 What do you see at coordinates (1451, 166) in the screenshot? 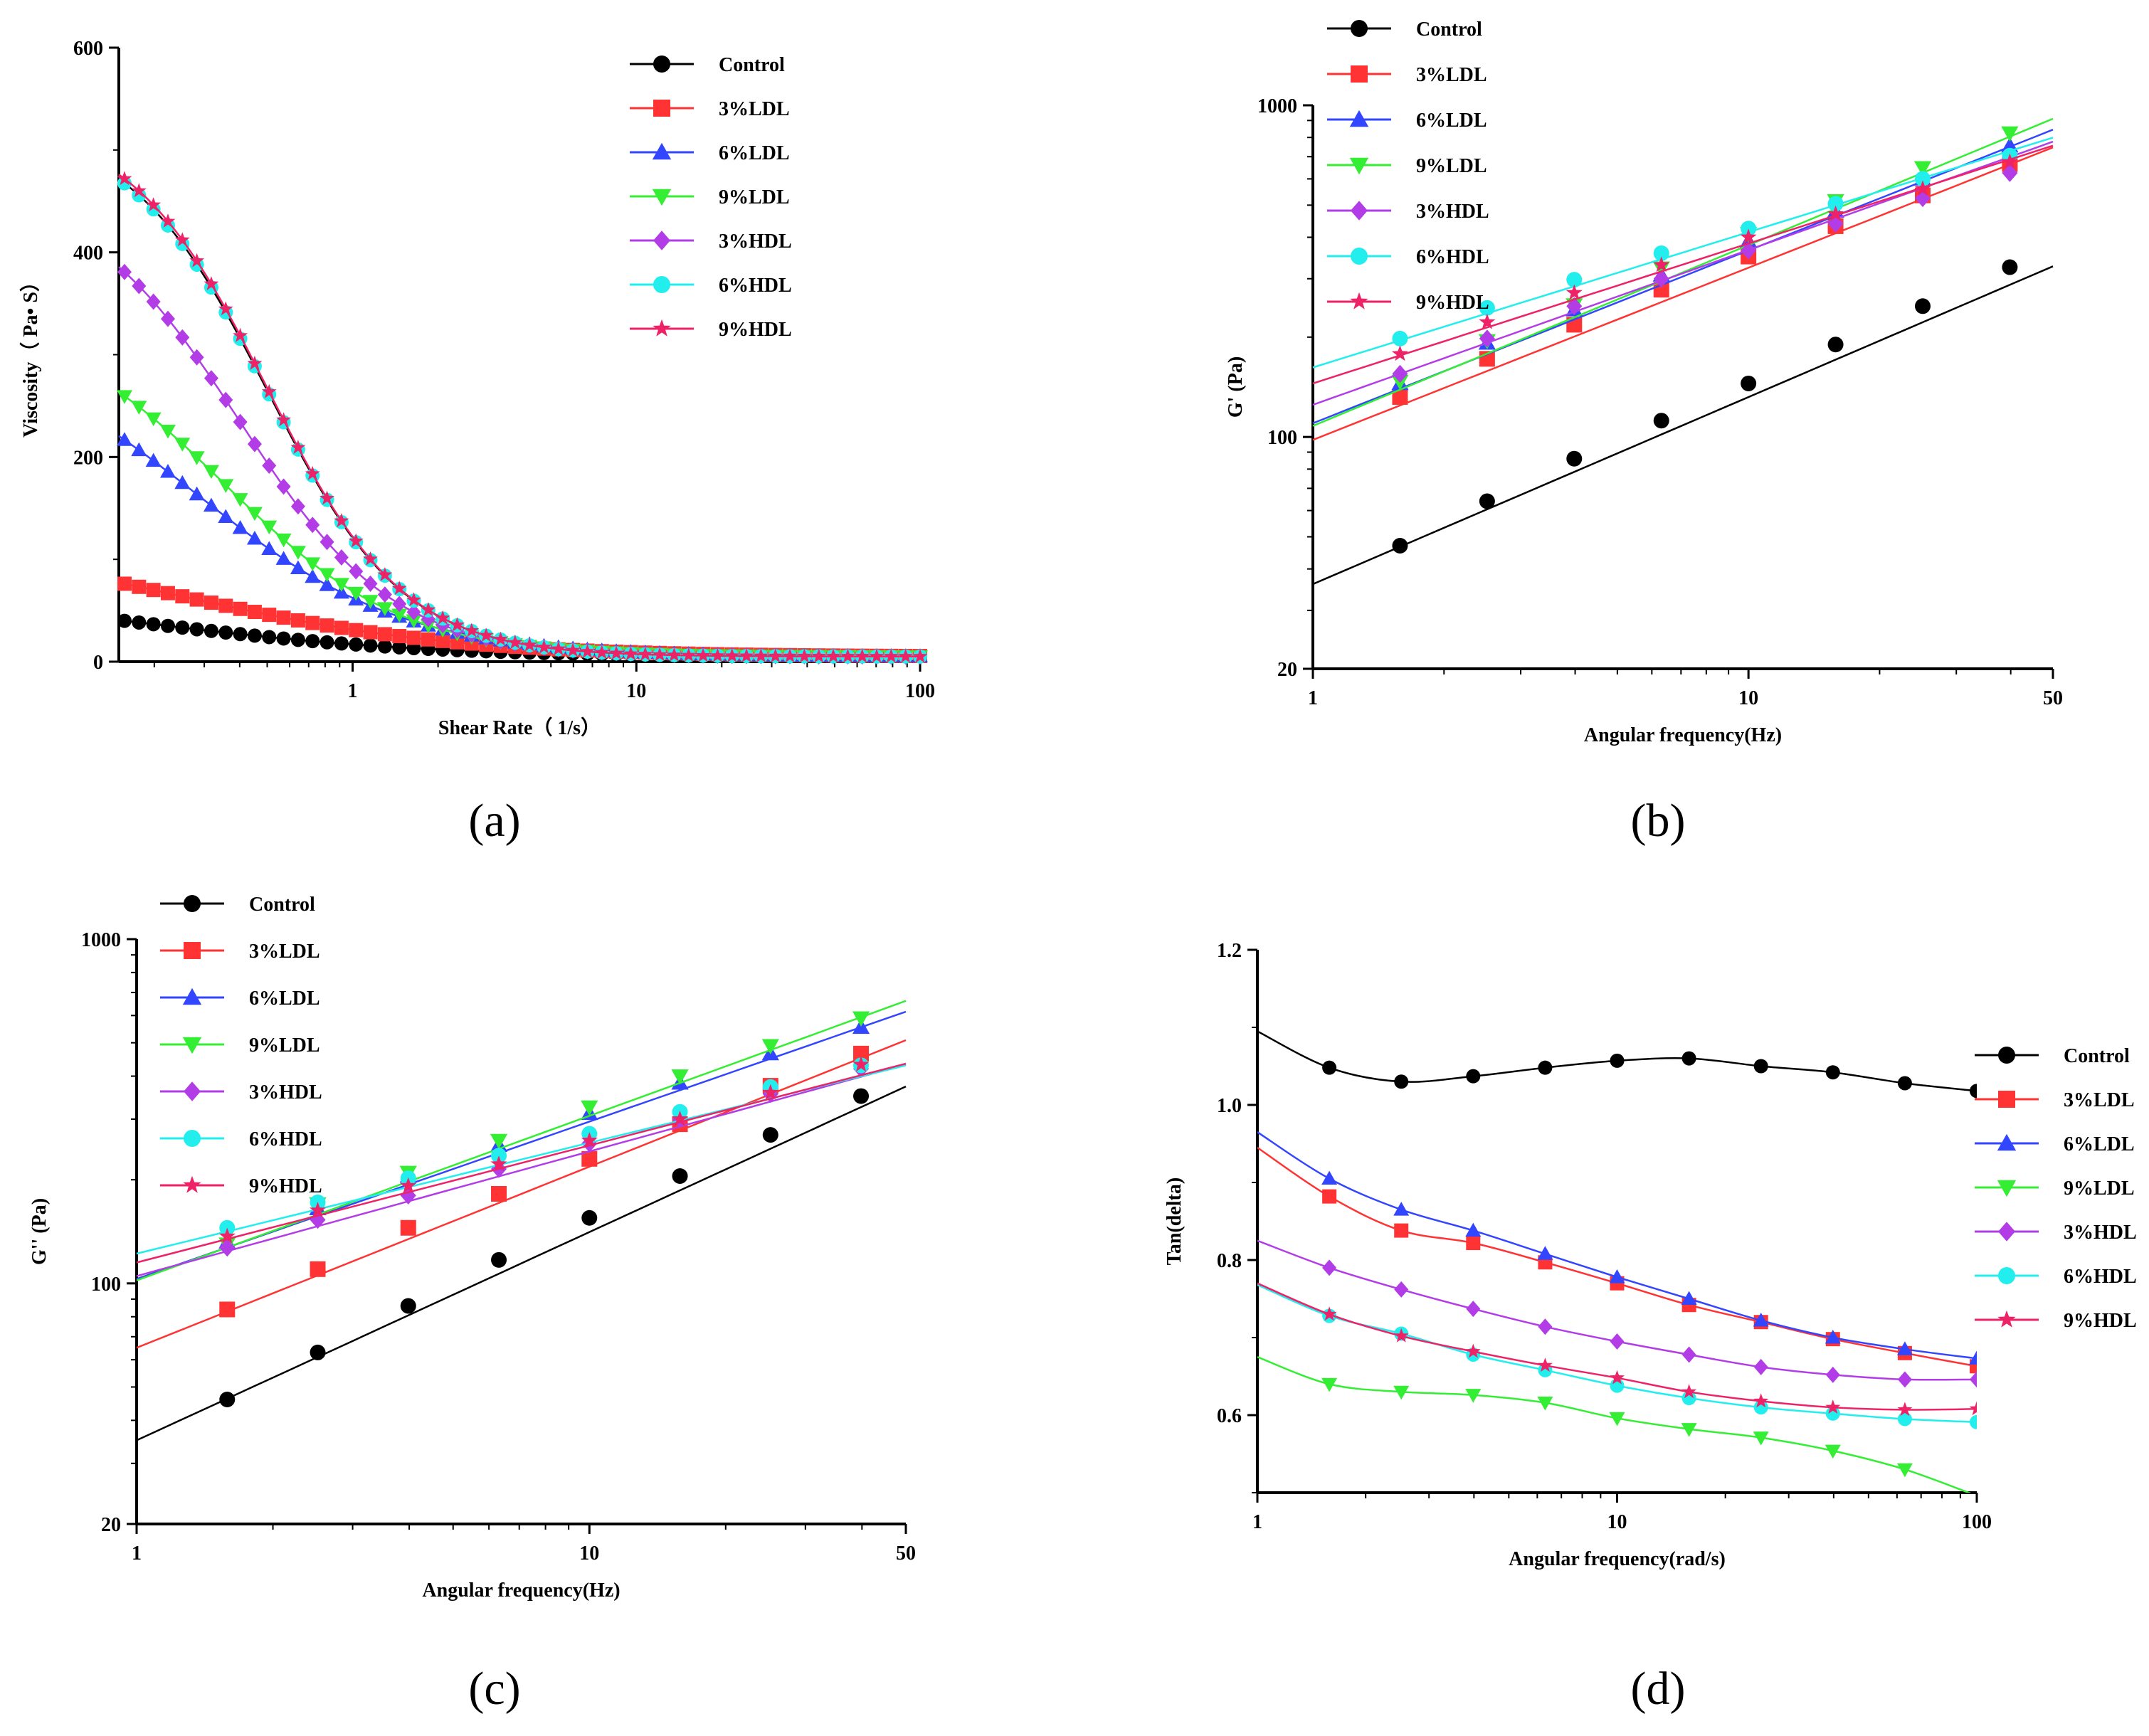
I see `legend-label-9pct-ldl: 9%LDL` at bounding box center [1451, 166].